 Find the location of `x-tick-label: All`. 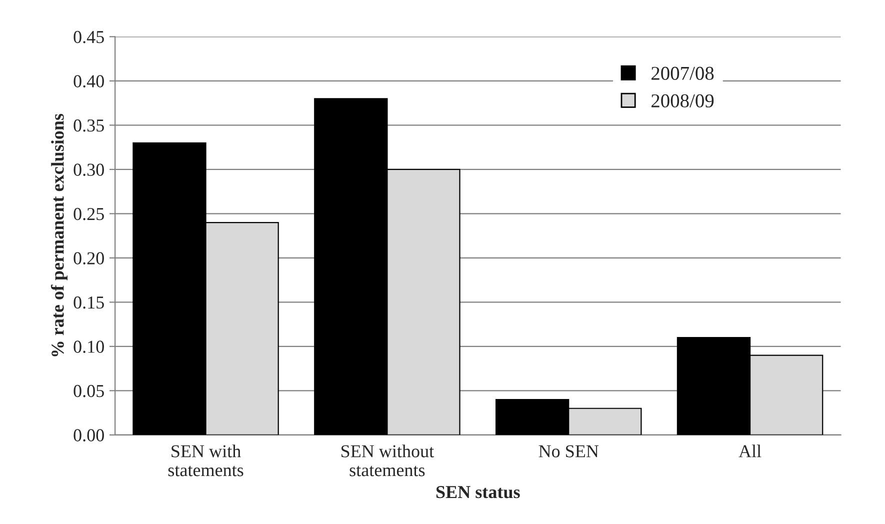

x-tick-label: All is located at coordinates (750, 451).